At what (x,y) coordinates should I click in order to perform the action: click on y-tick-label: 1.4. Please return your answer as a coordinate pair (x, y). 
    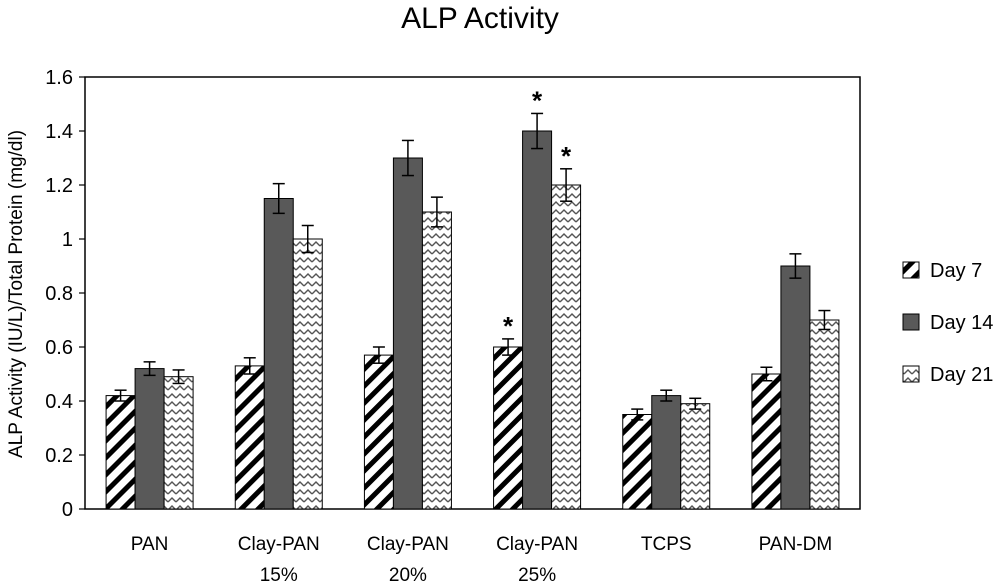
    Looking at the image, I should click on (59, 132).